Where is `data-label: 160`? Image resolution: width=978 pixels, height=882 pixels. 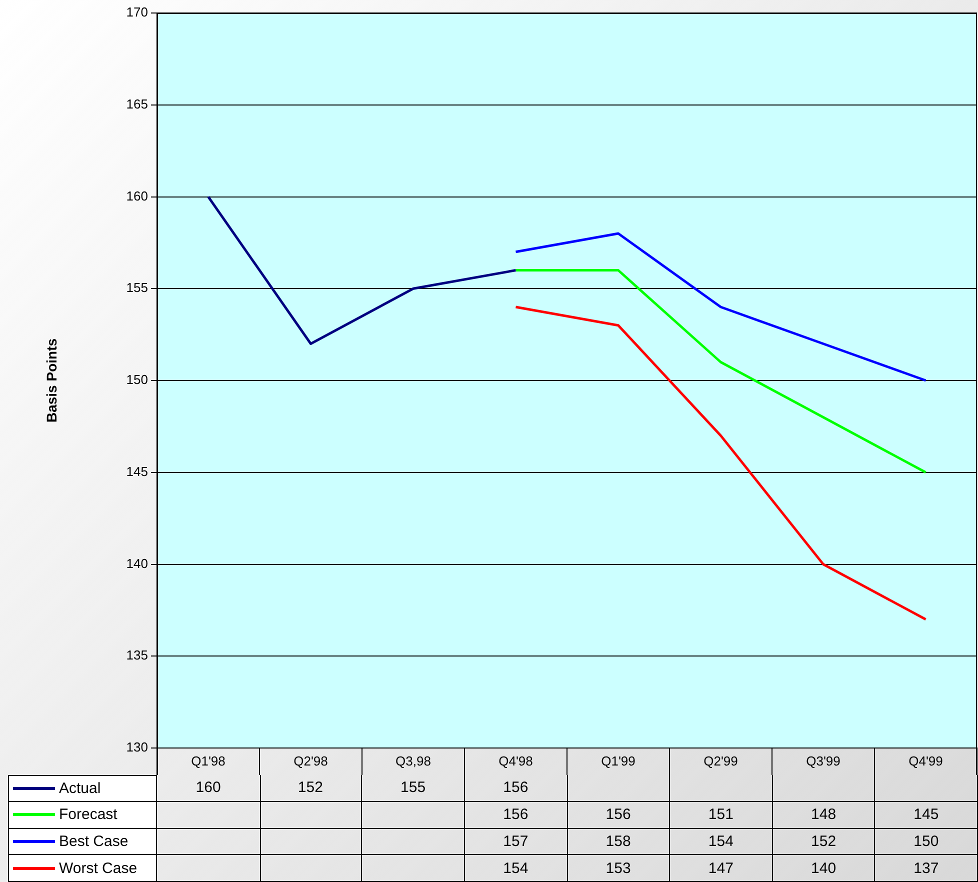
data-label: 160 is located at coordinates (209, 788).